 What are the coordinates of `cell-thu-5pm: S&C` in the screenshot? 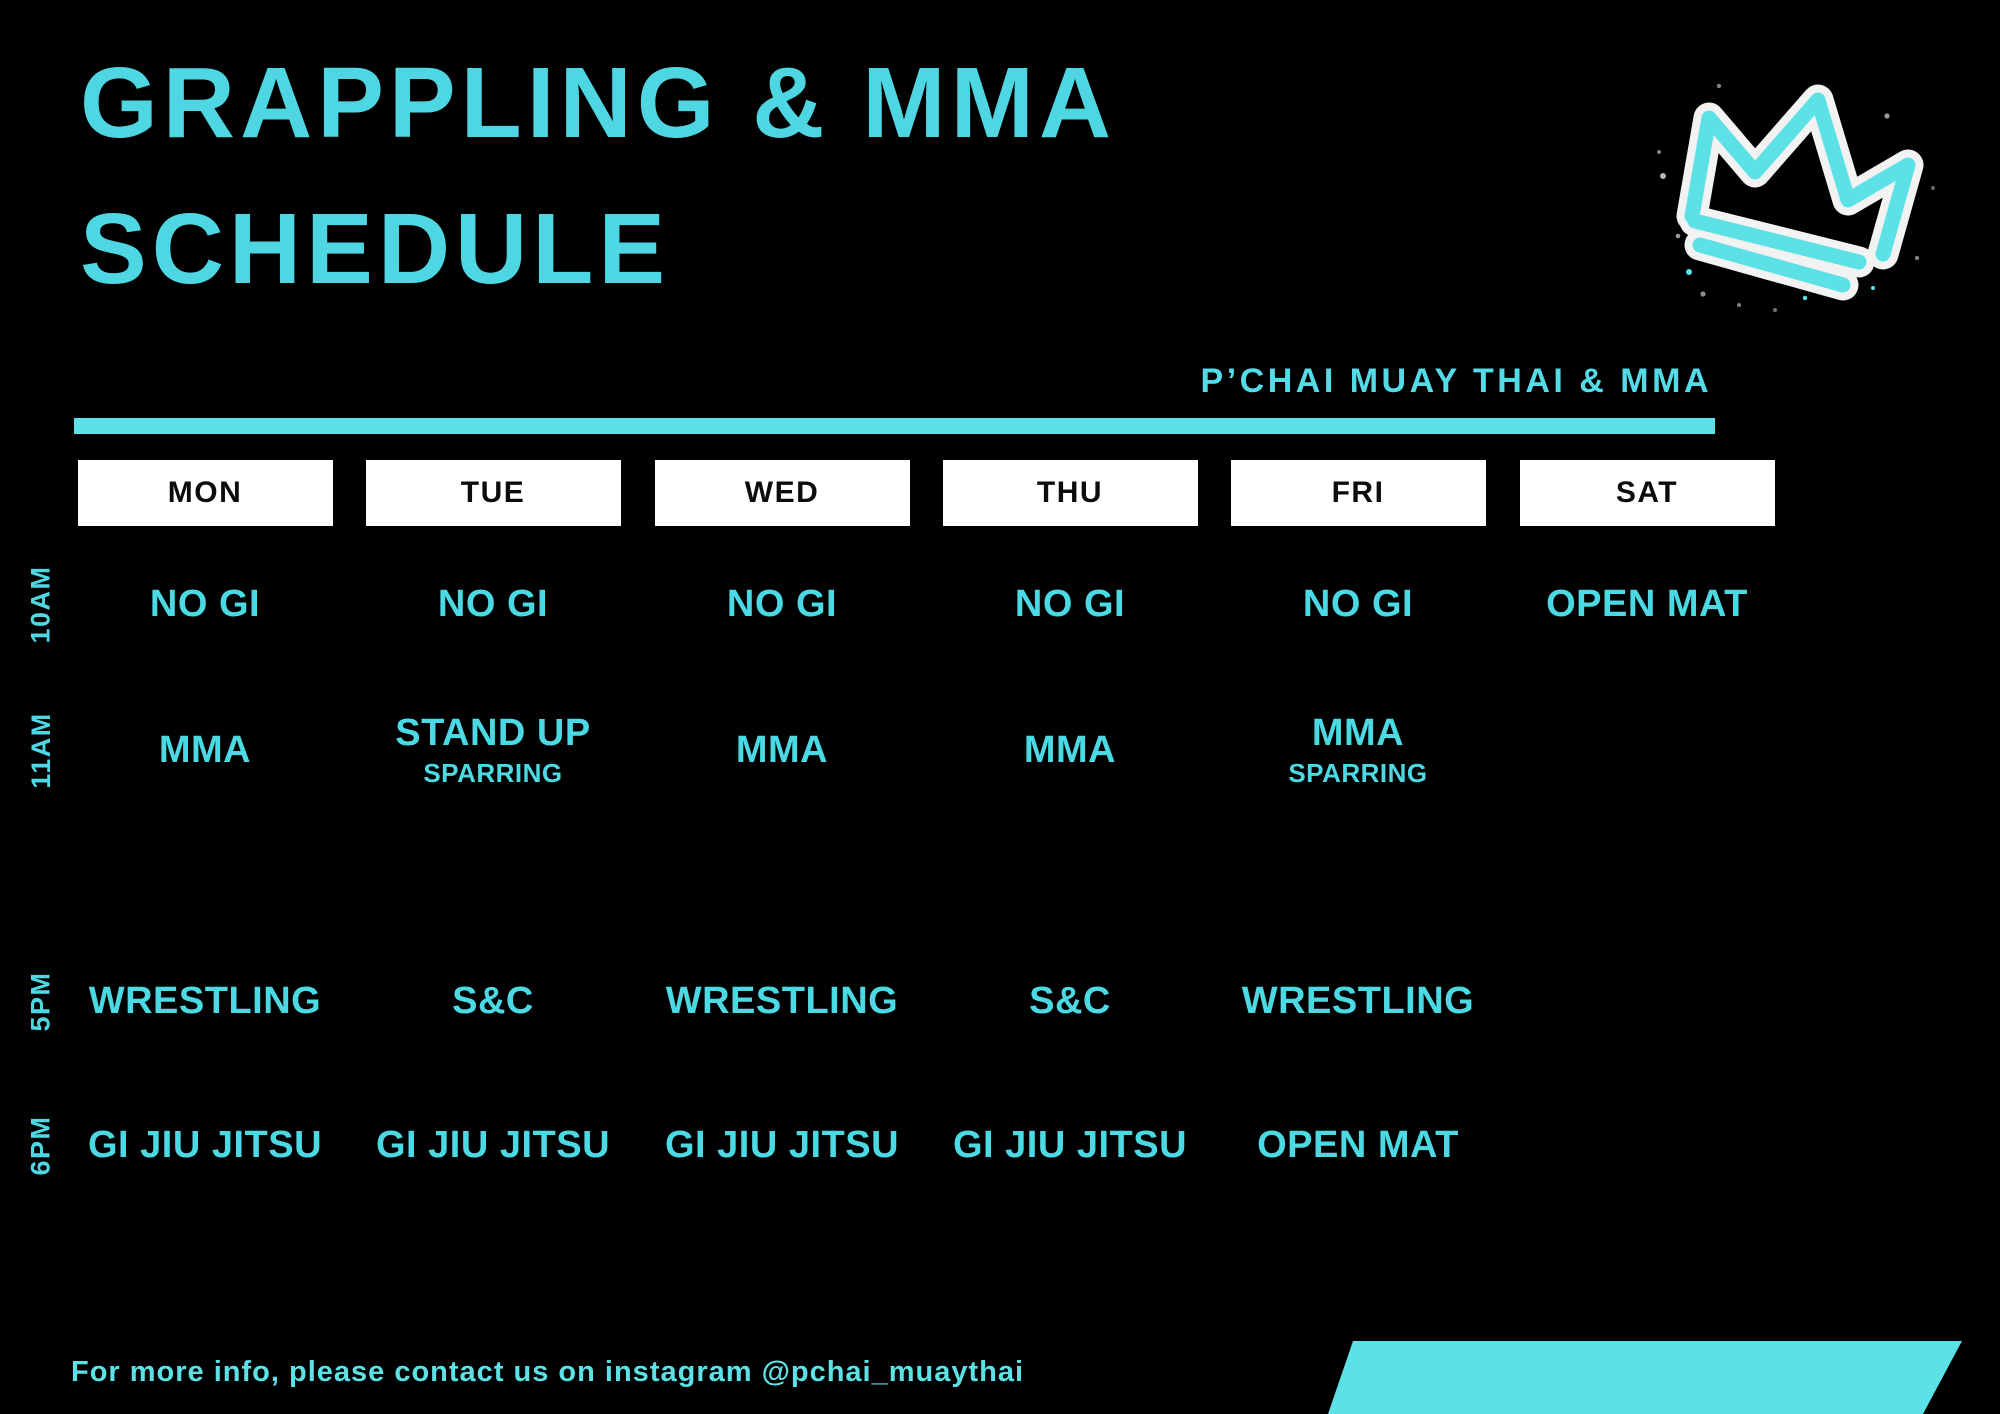 It's located at (1070, 1001).